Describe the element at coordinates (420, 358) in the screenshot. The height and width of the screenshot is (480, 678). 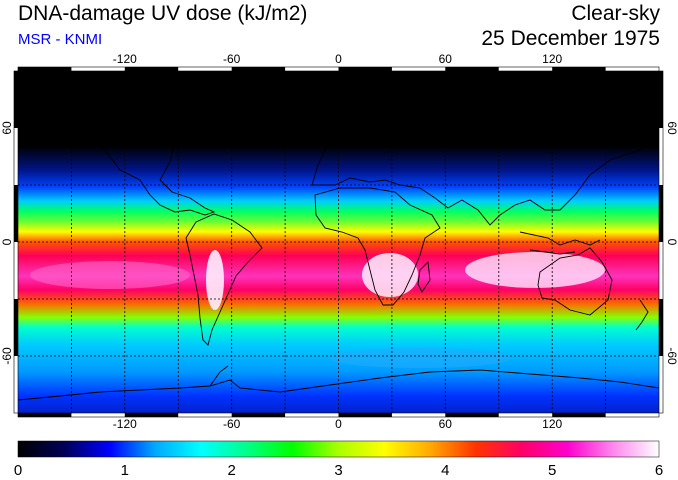
I see `antarctic-cyan-patch` at that location.